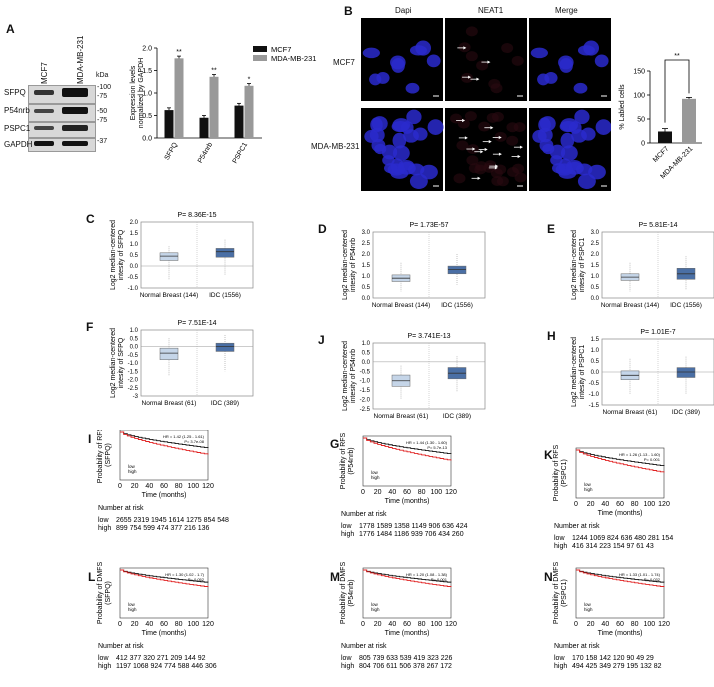 The image size is (714, 687). I want to click on risk-high-values: 804 706 611 506 378 267 172, so click(405, 666).